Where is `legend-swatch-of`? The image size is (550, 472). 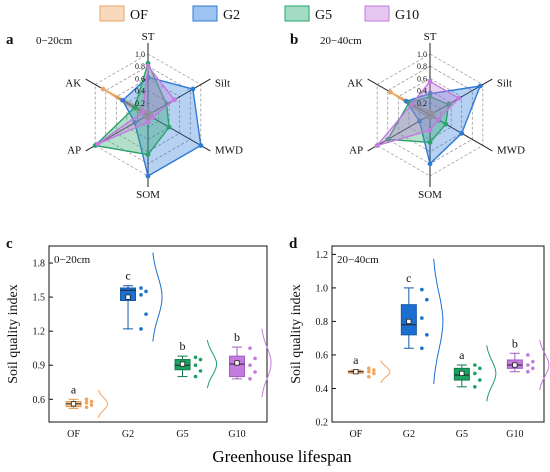
legend-swatch-of is located at coordinates (112, 13).